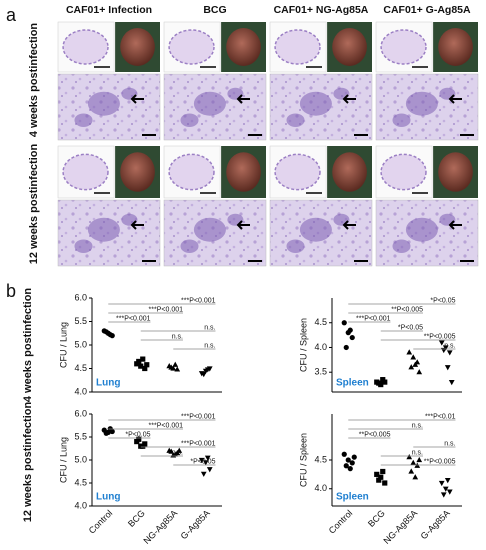 This screenshot has height=550, width=486. What do you see at coordinates (352, 497) in the screenshot?
I see `organ-label: Spleen` at bounding box center [352, 497].